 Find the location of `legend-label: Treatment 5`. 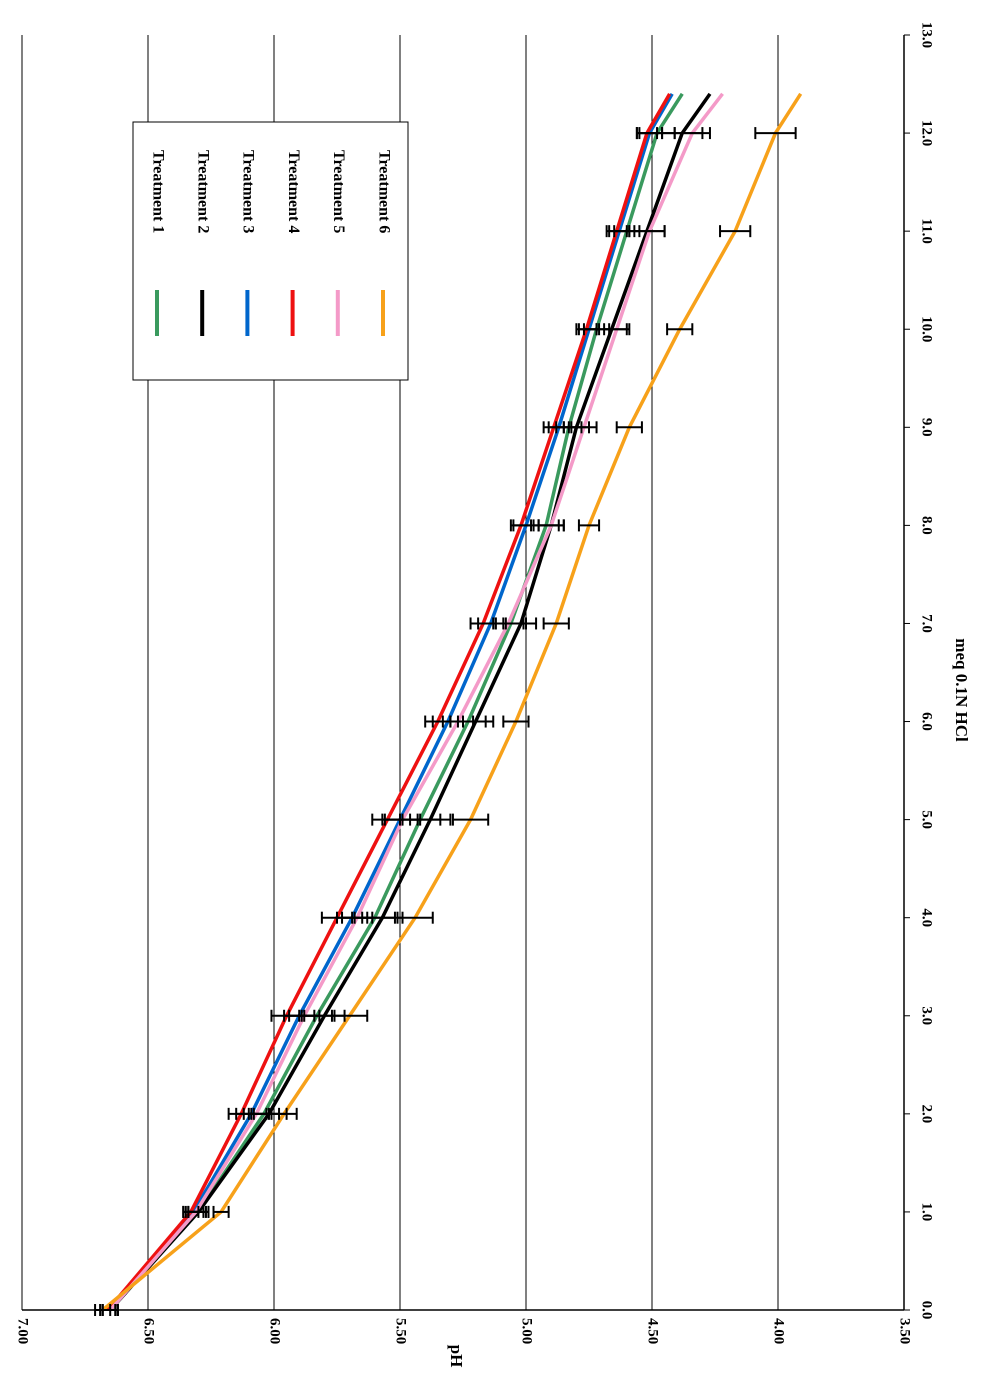

legend-label: Treatment 5 is located at coordinates (338, 191).